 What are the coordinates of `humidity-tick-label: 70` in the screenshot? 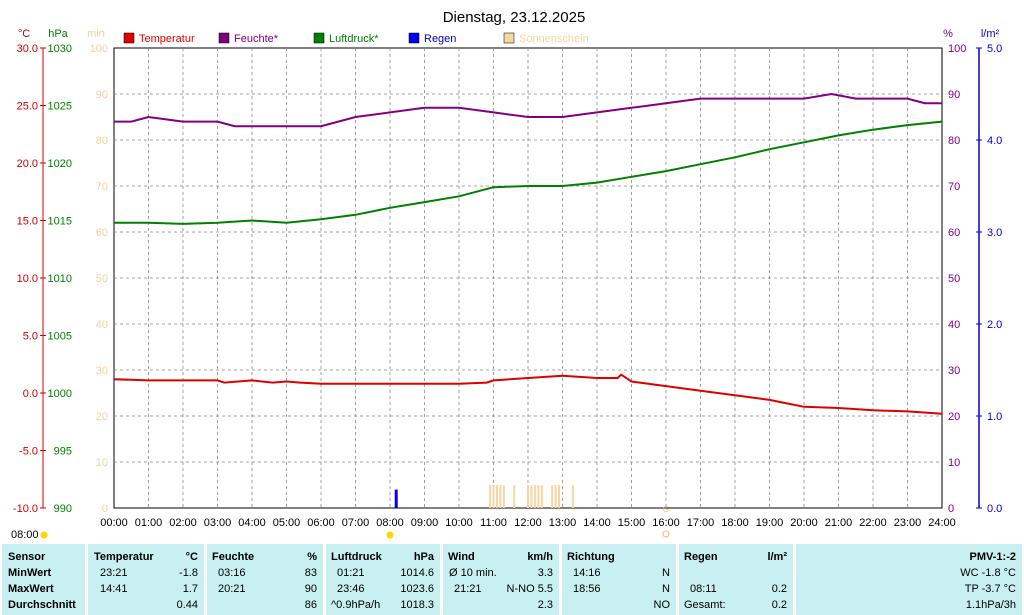 It's located at (954, 187).